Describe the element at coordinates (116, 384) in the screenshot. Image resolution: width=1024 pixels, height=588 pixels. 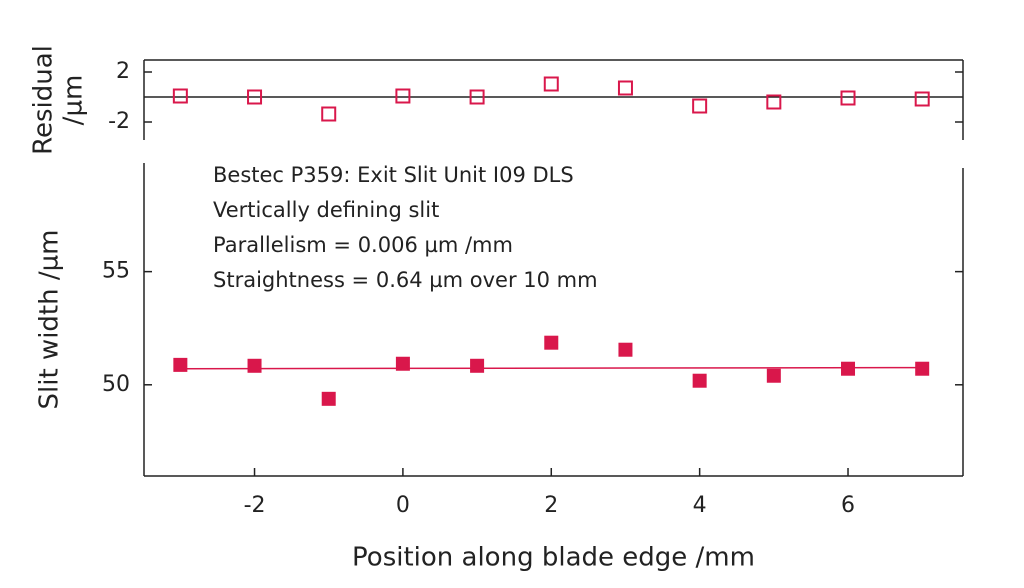
I see `y-tick-label: 50` at that location.